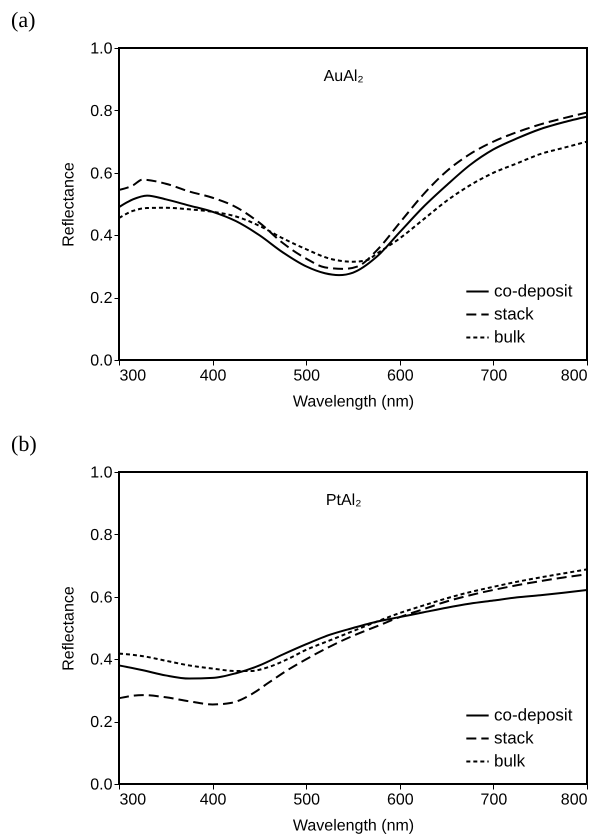 The image size is (598, 839). Describe the element at coordinates (344, 76) in the screenshot. I see `annotation: AuAl₂` at that location.